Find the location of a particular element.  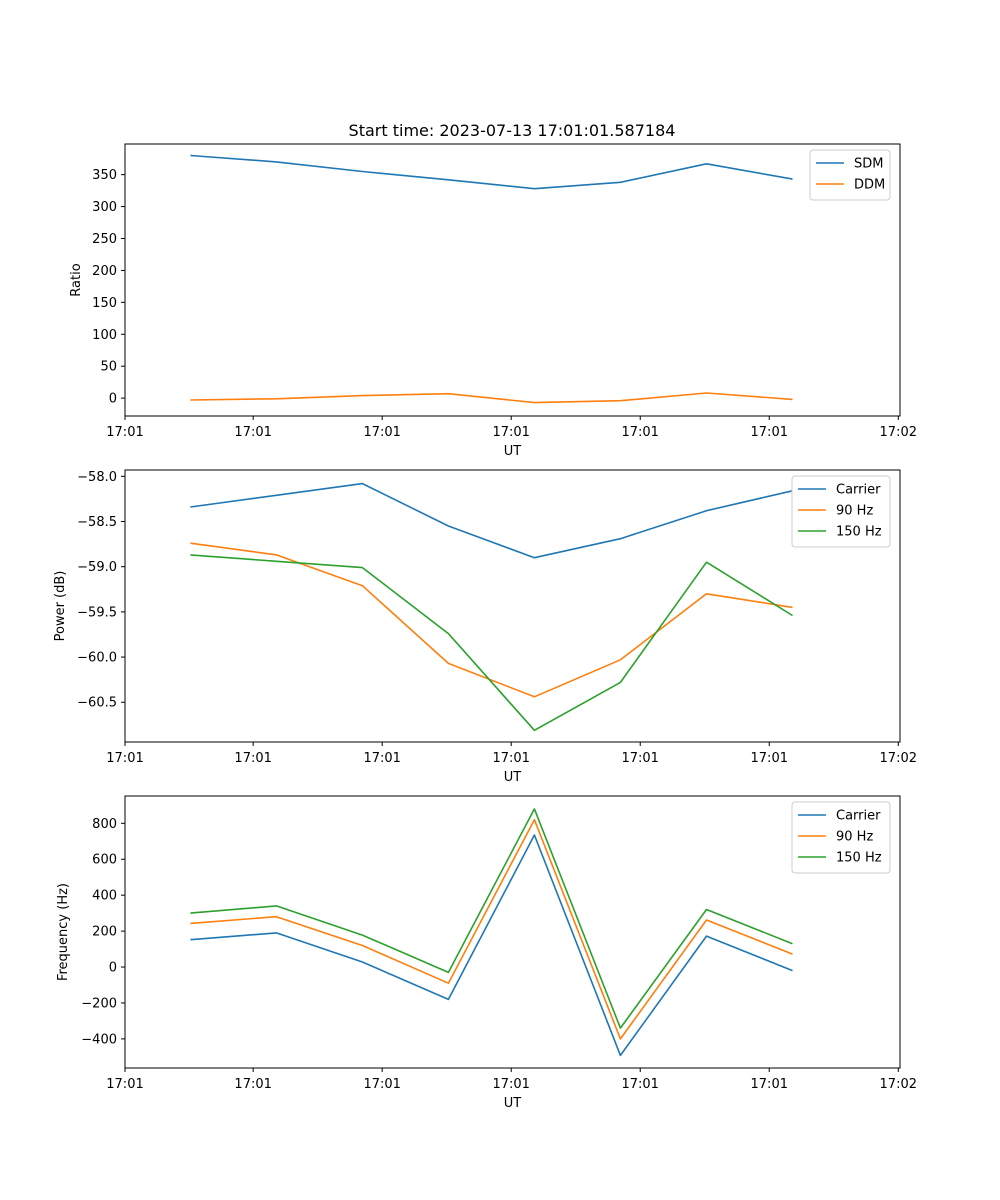

y-tick-label: 400 is located at coordinates (104, 896).